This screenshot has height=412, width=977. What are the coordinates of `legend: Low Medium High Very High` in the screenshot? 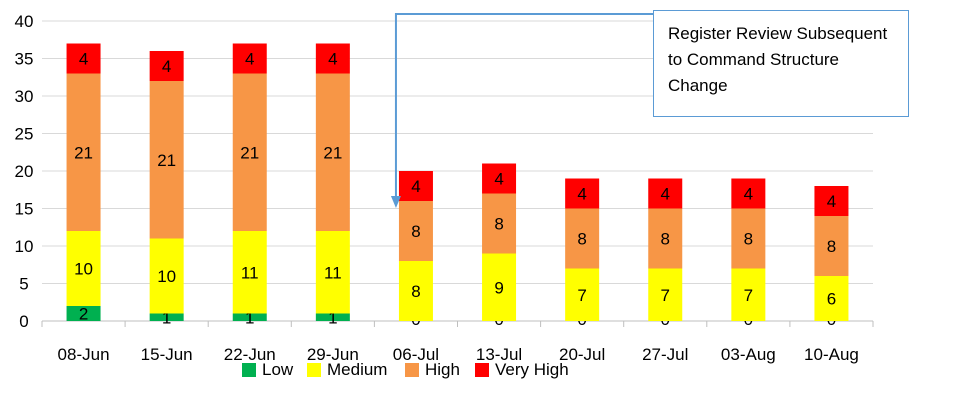 It's located at (488, 371).